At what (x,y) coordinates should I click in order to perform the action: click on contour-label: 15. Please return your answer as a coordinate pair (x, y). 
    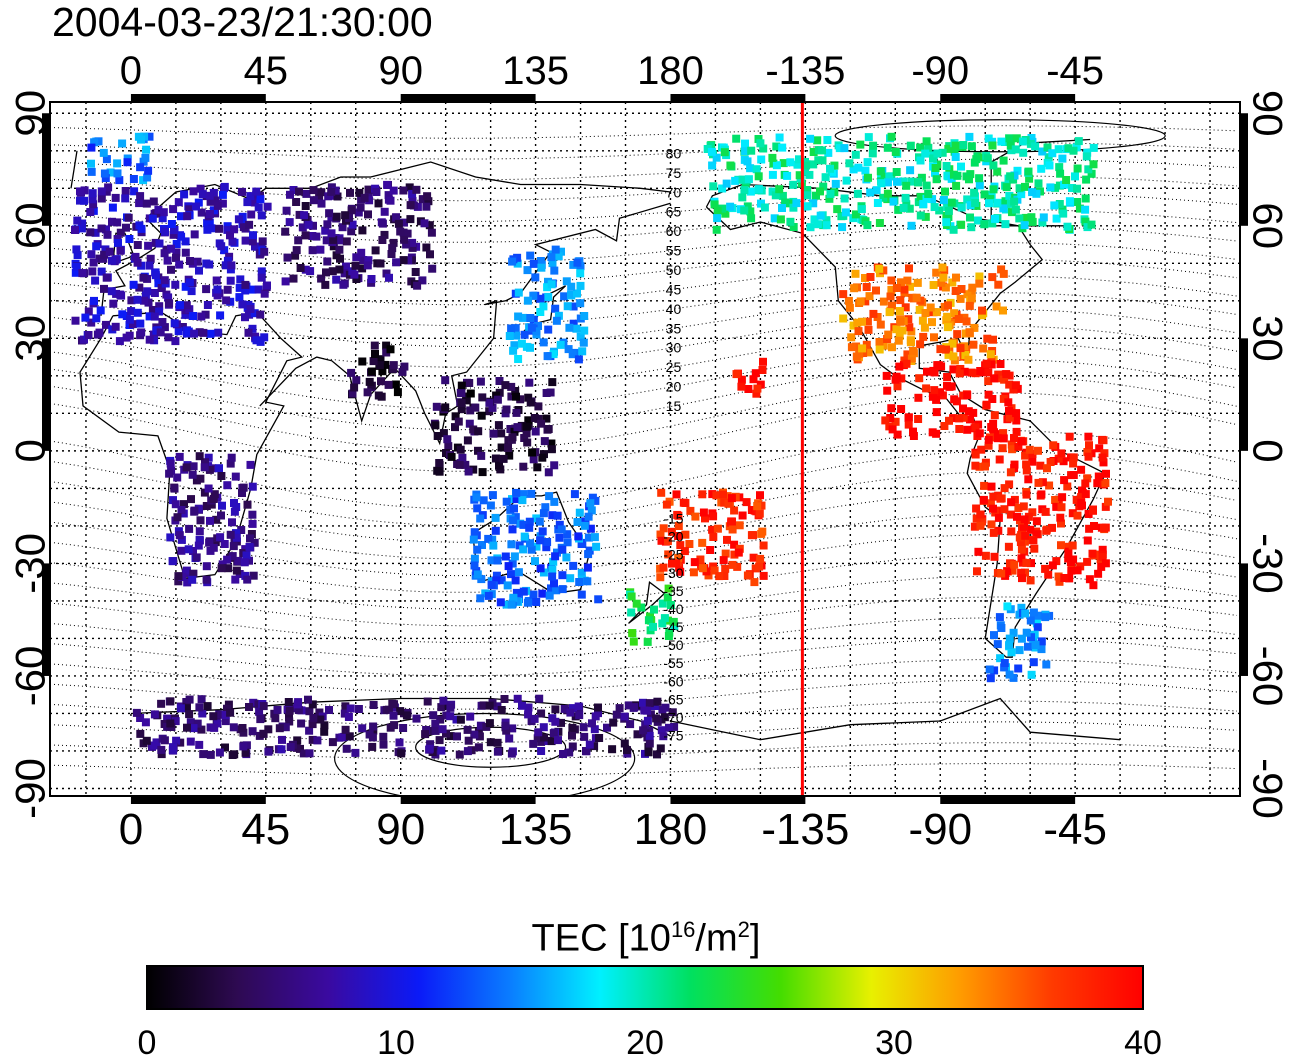
    Looking at the image, I should click on (674, 406).